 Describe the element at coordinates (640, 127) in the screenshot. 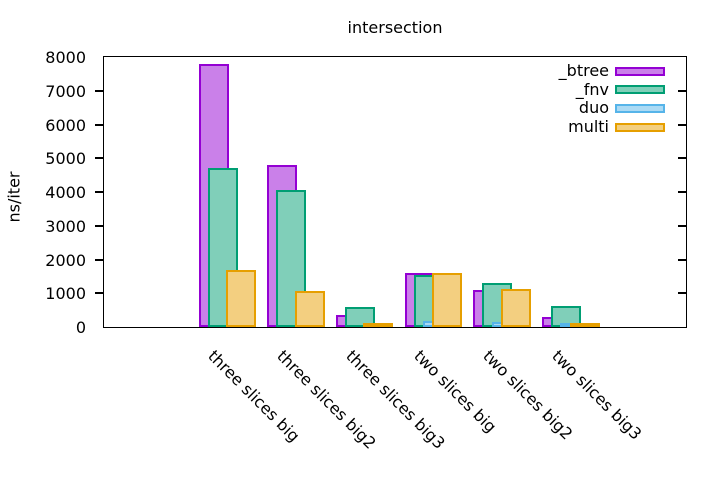

I see `legend-swatch-multi` at that location.